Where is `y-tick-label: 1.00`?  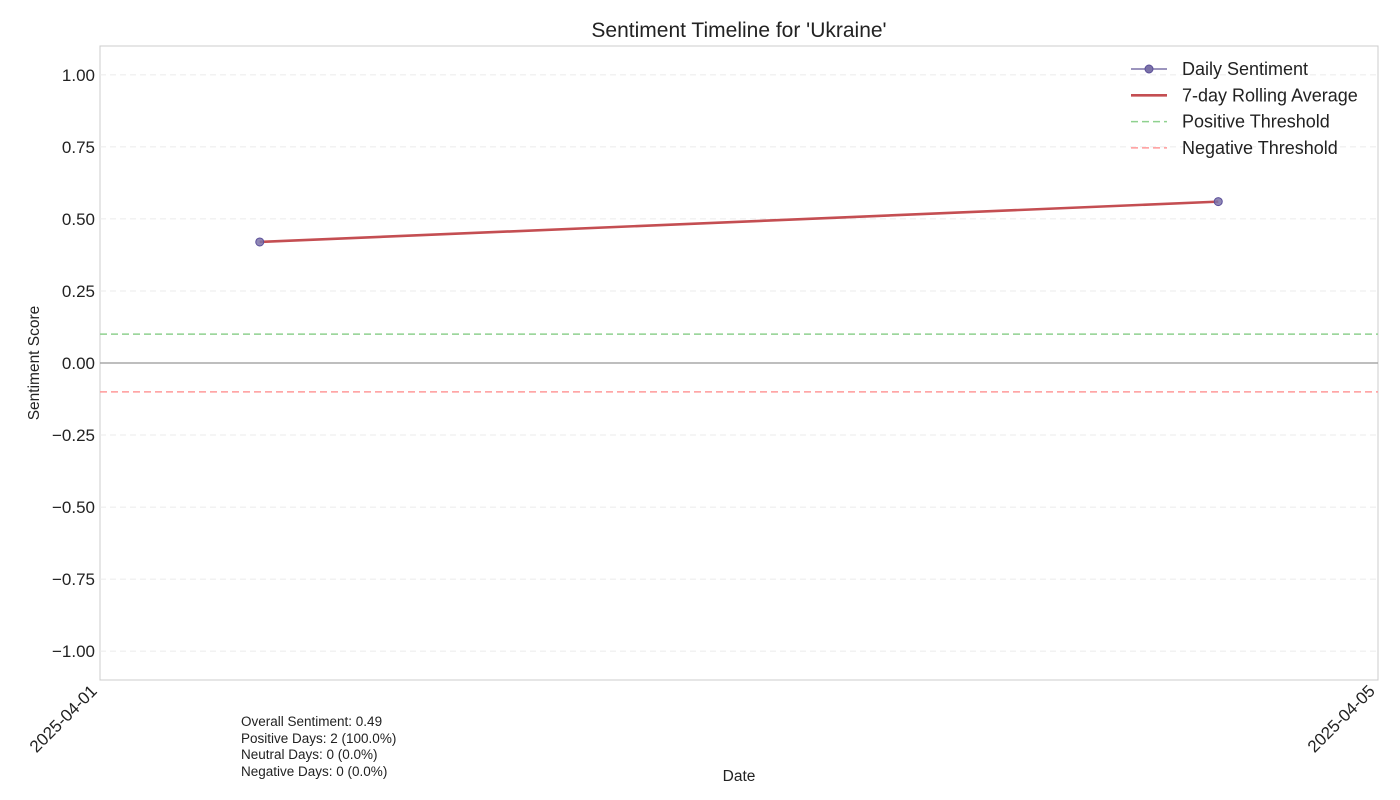
y-tick-label: 1.00 is located at coordinates (78, 75).